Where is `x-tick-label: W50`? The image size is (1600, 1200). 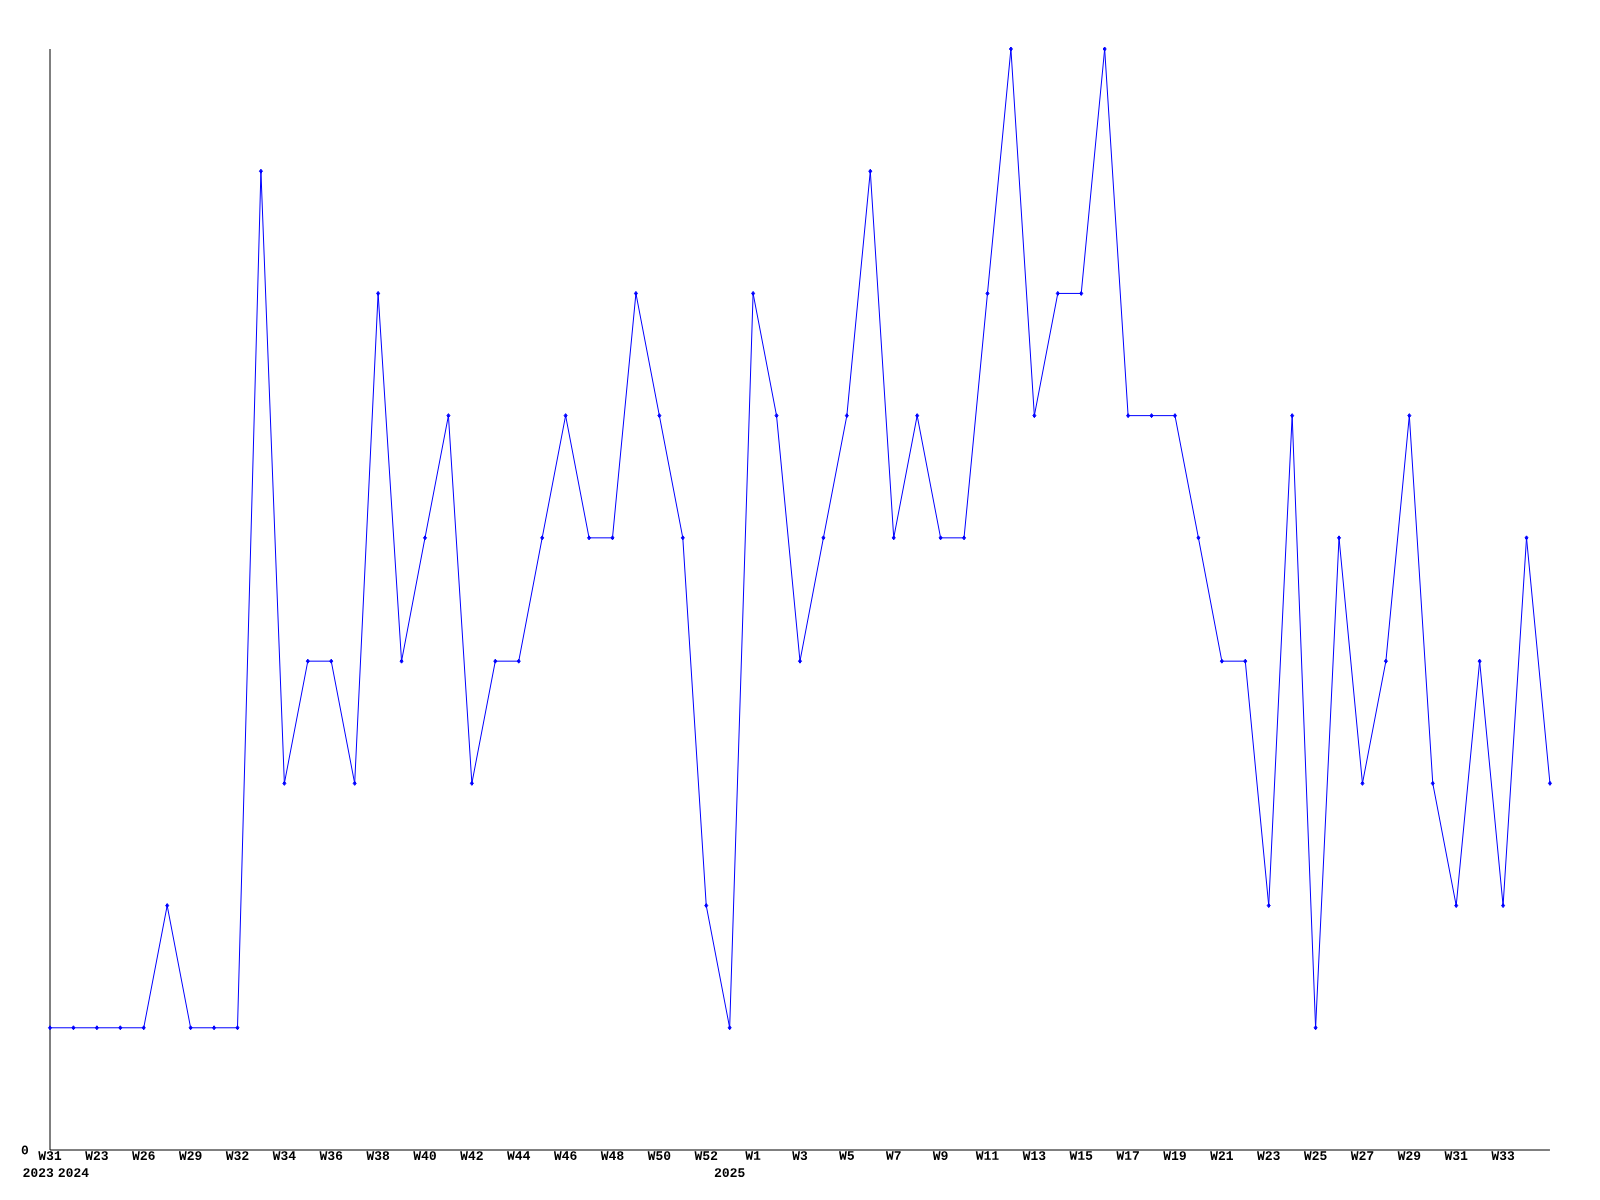 x-tick-label: W50 is located at coordinates (659, 1156).